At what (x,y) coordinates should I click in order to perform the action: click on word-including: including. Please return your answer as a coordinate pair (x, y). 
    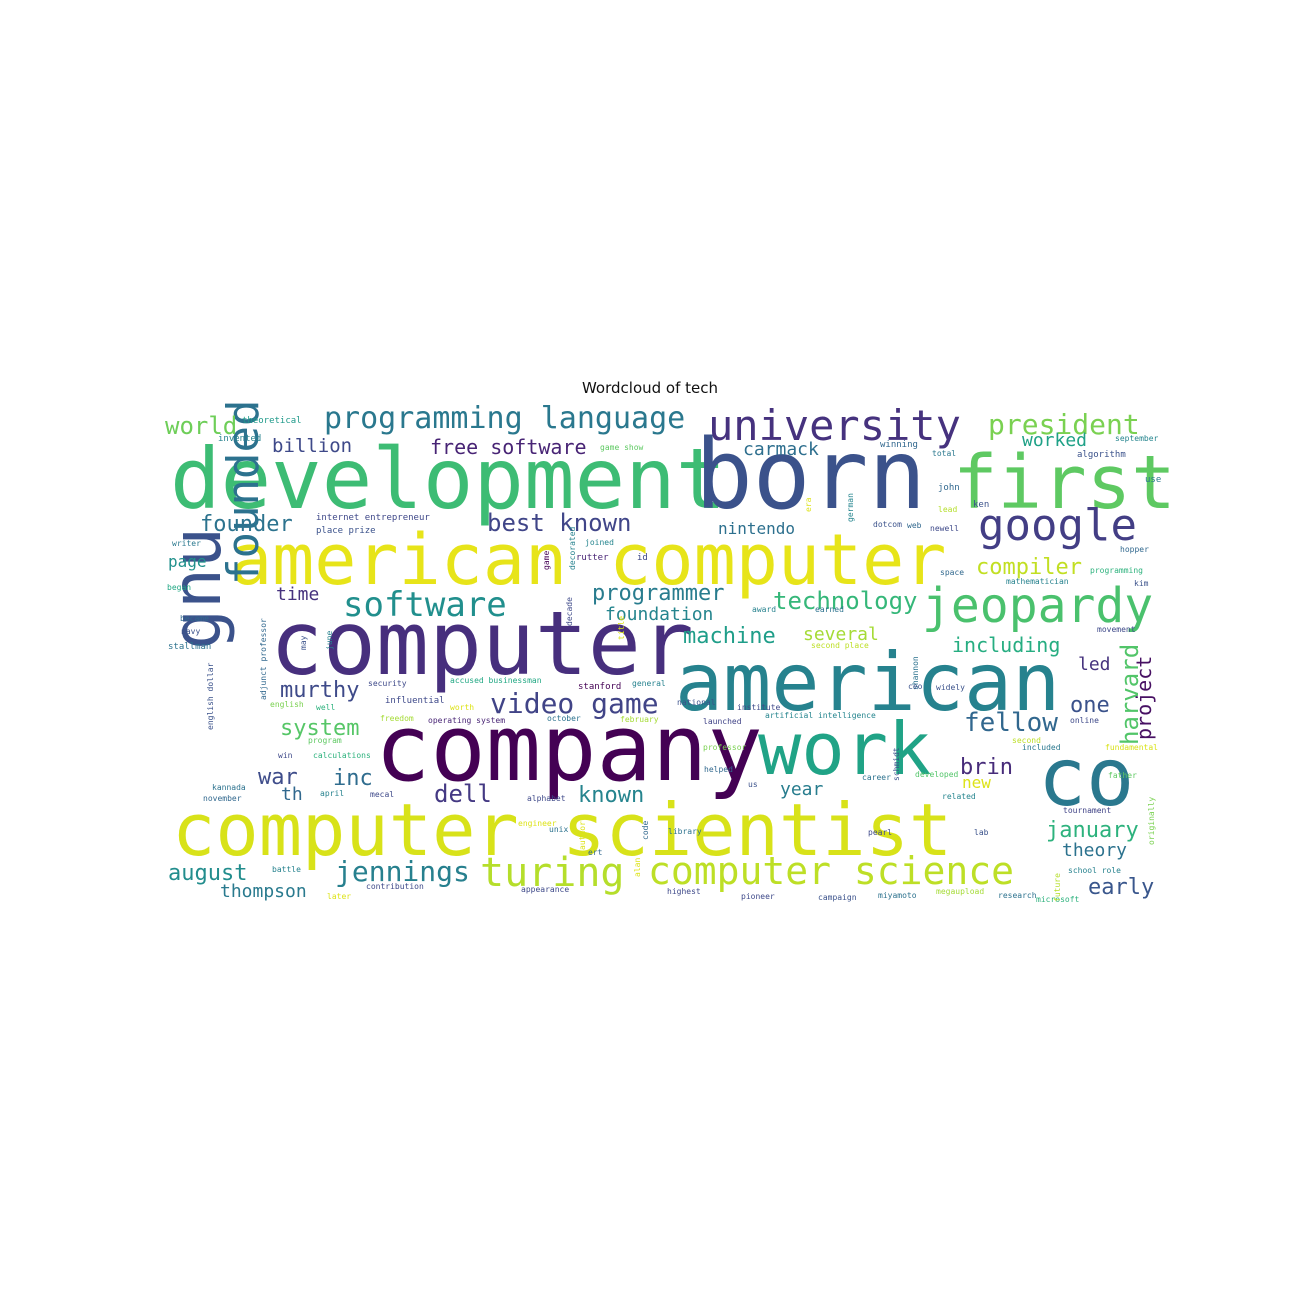
    Looking at the image, I should click on (1006, 645).